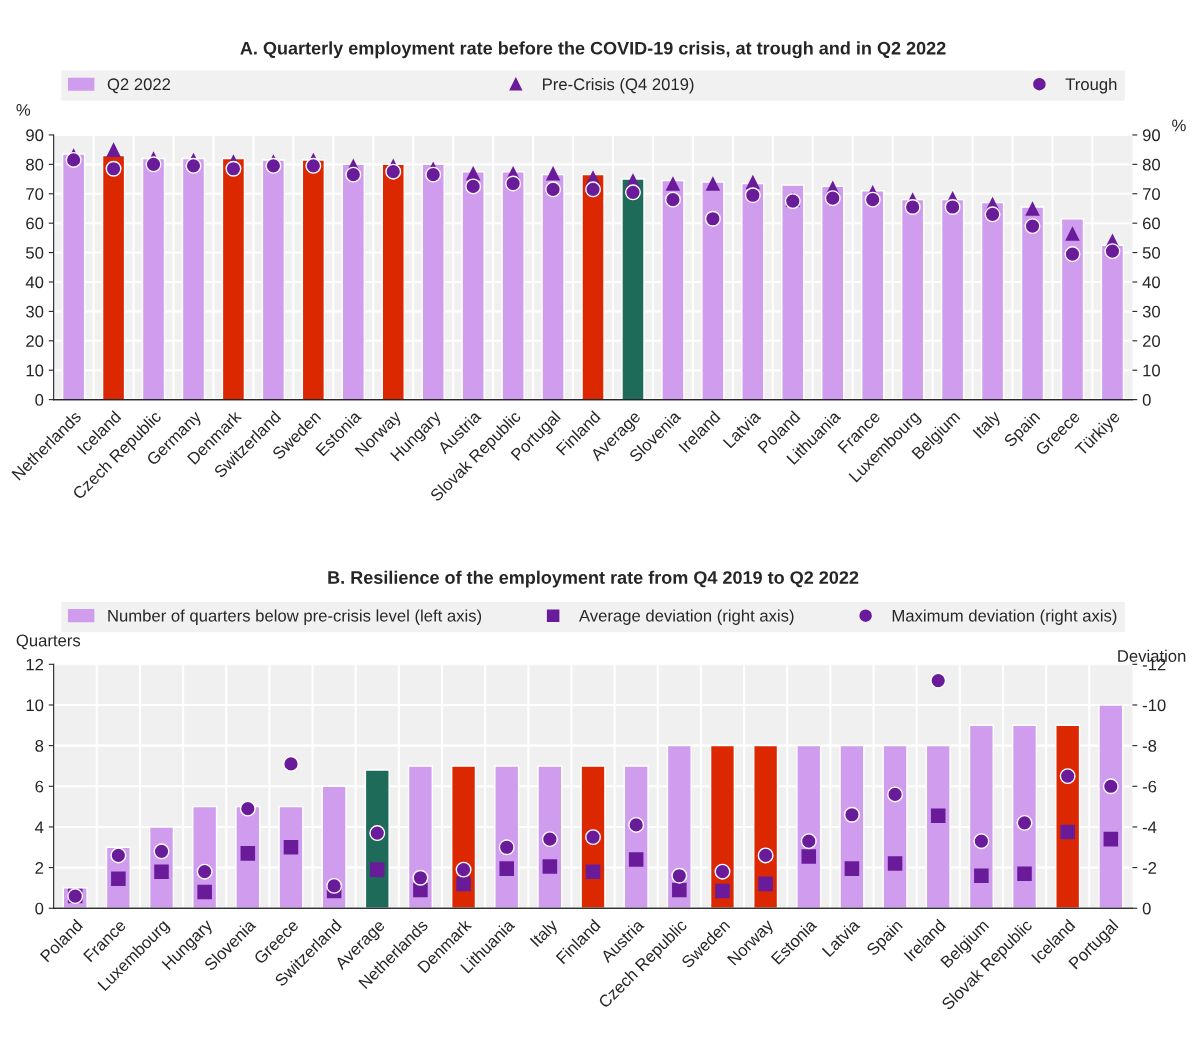 The width and height of the screenshot is (1192, 1038). What do you see at coordinates (593, 50) in the screenshot?
I see `chart-title: A. Quarterly employment rate before the COVID-19 crisis, at trough and in Q2 2022` at bounding box center [593, 50].